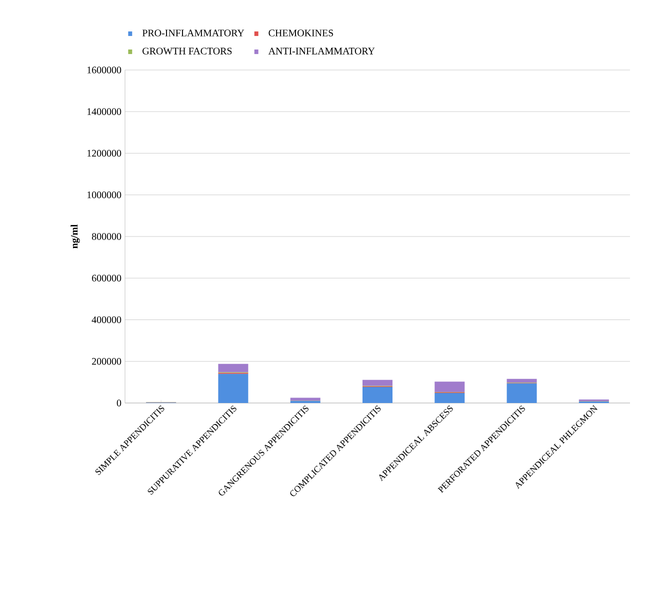  Describe the element at coordinates (107, 320) in the screenshot. I see `y-tick-label: 400000` at that location.